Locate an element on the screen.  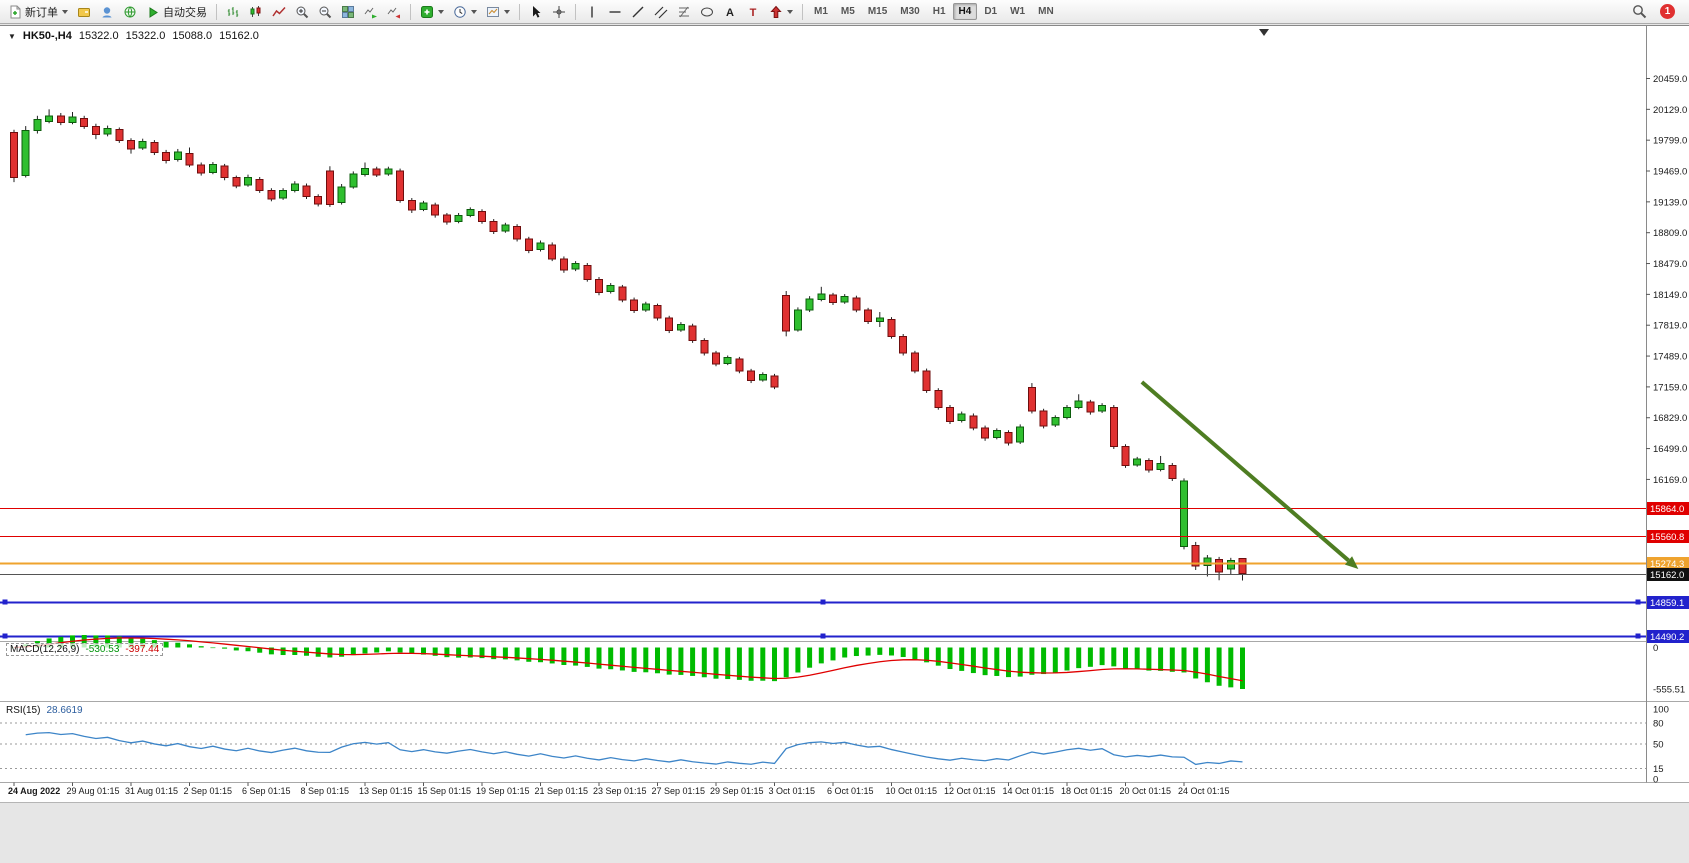
text-label-button: T is located at coordinates (753, 12).